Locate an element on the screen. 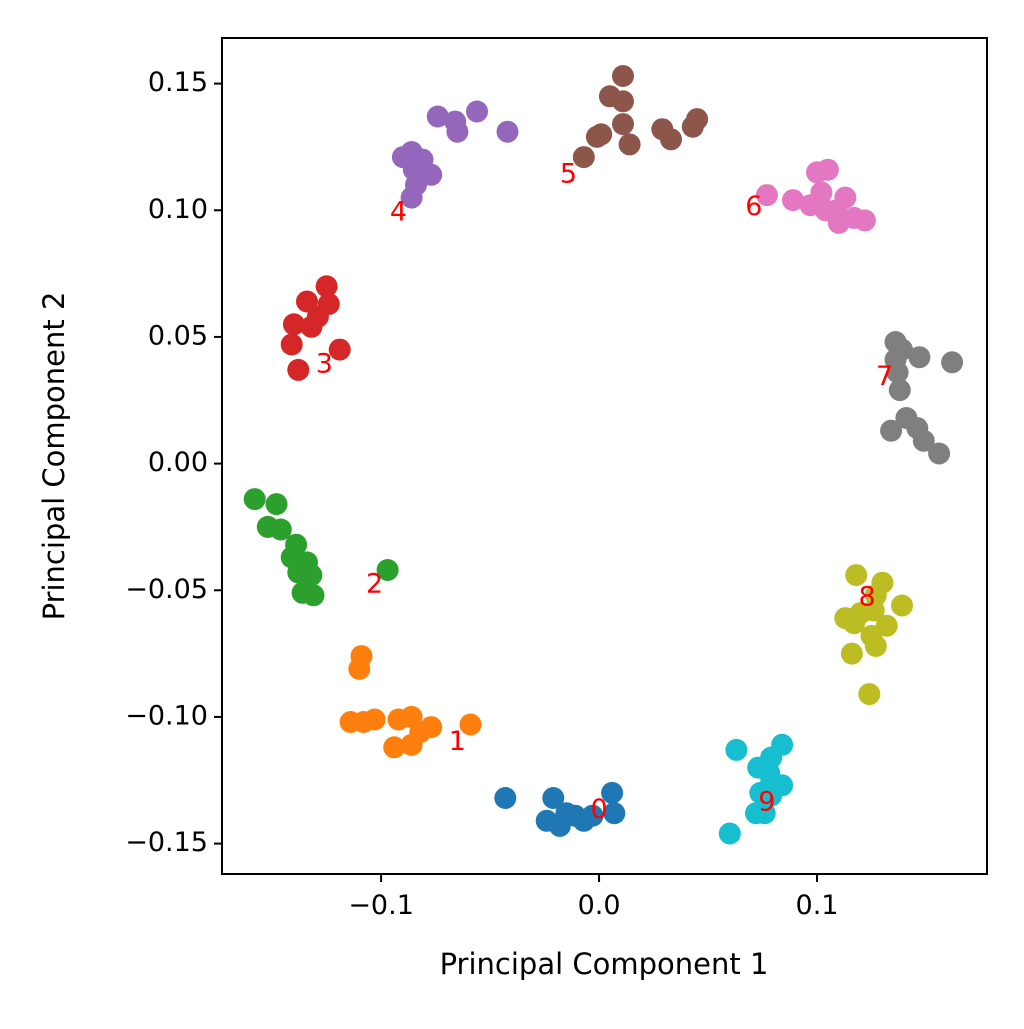 This screenshot has width=1024, height=1029. y-tick-label: −0.05 is located at coordinates (166, 589).